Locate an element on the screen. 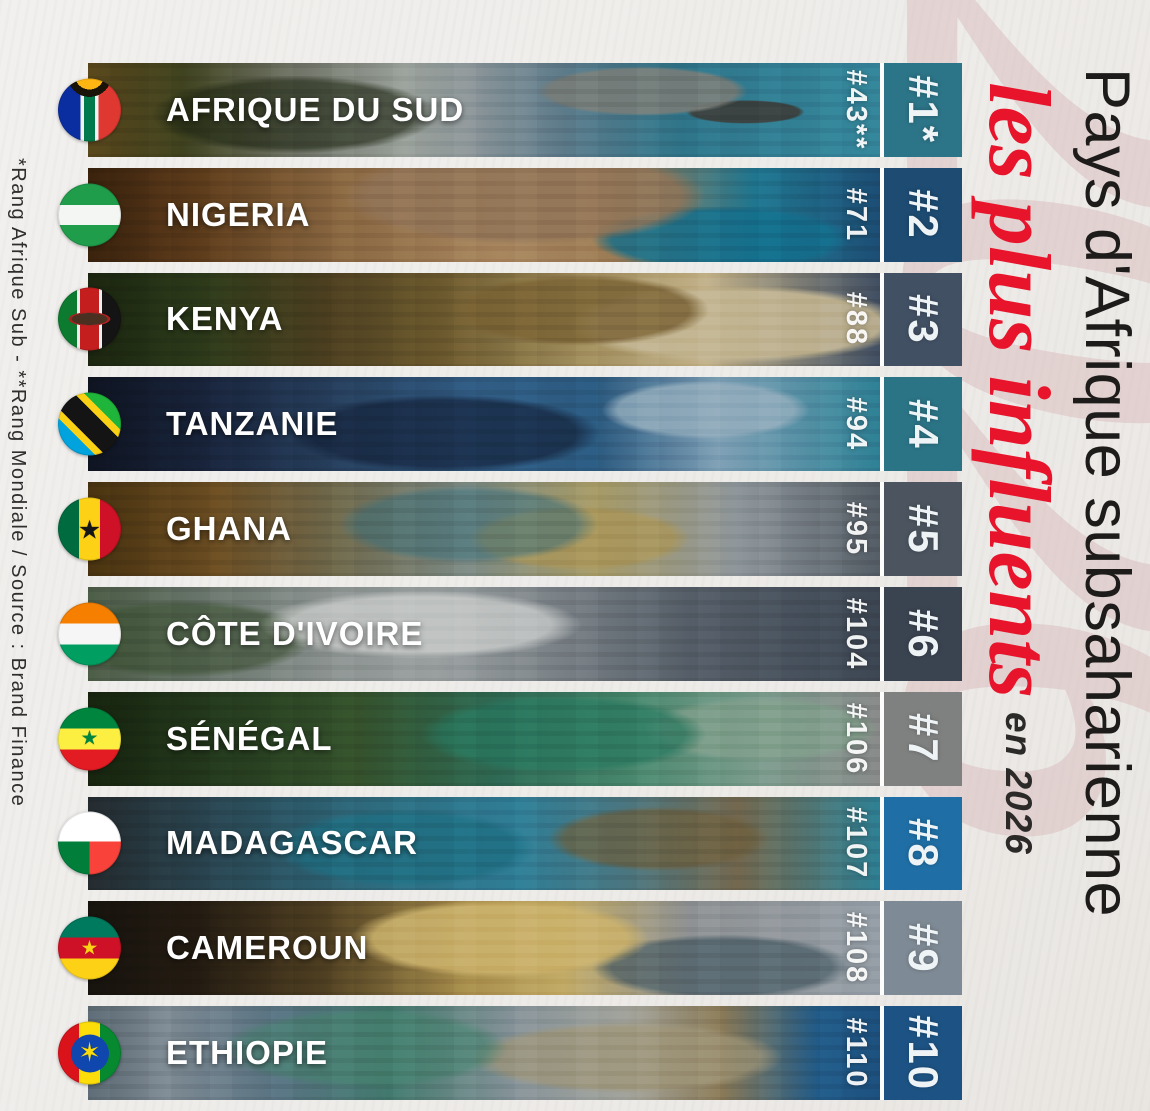 This screenshot has height=1111, width=1150. continental-rank-label: #2 is located at coordinates (923, 215).